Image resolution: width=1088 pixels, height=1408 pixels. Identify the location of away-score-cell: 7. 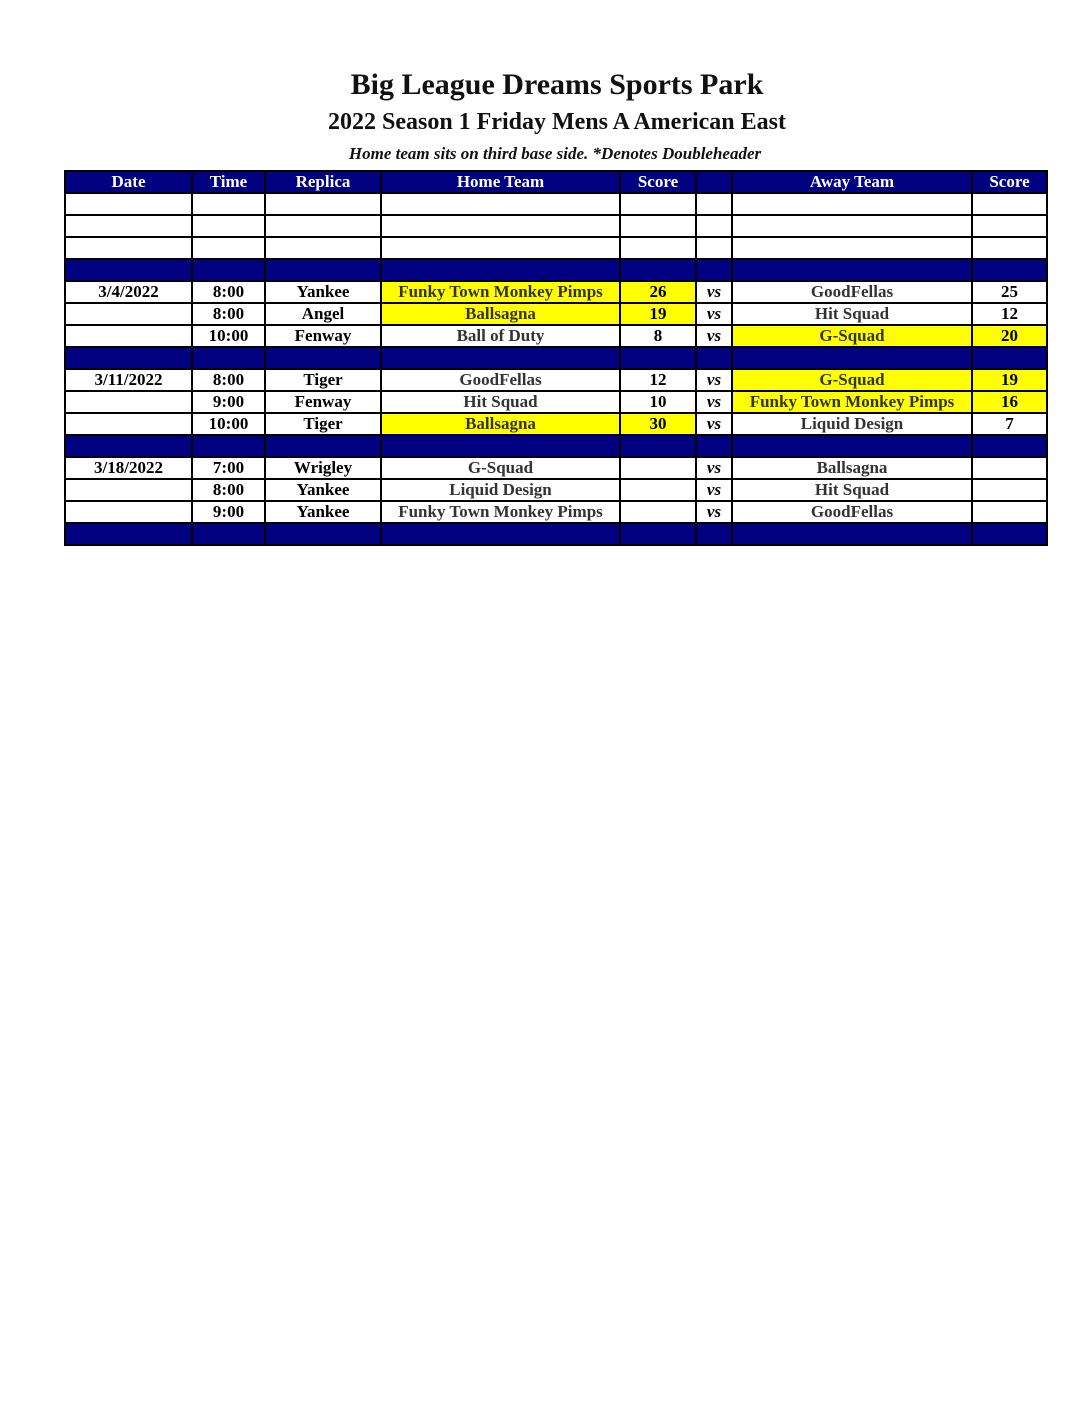
(1009, 424).